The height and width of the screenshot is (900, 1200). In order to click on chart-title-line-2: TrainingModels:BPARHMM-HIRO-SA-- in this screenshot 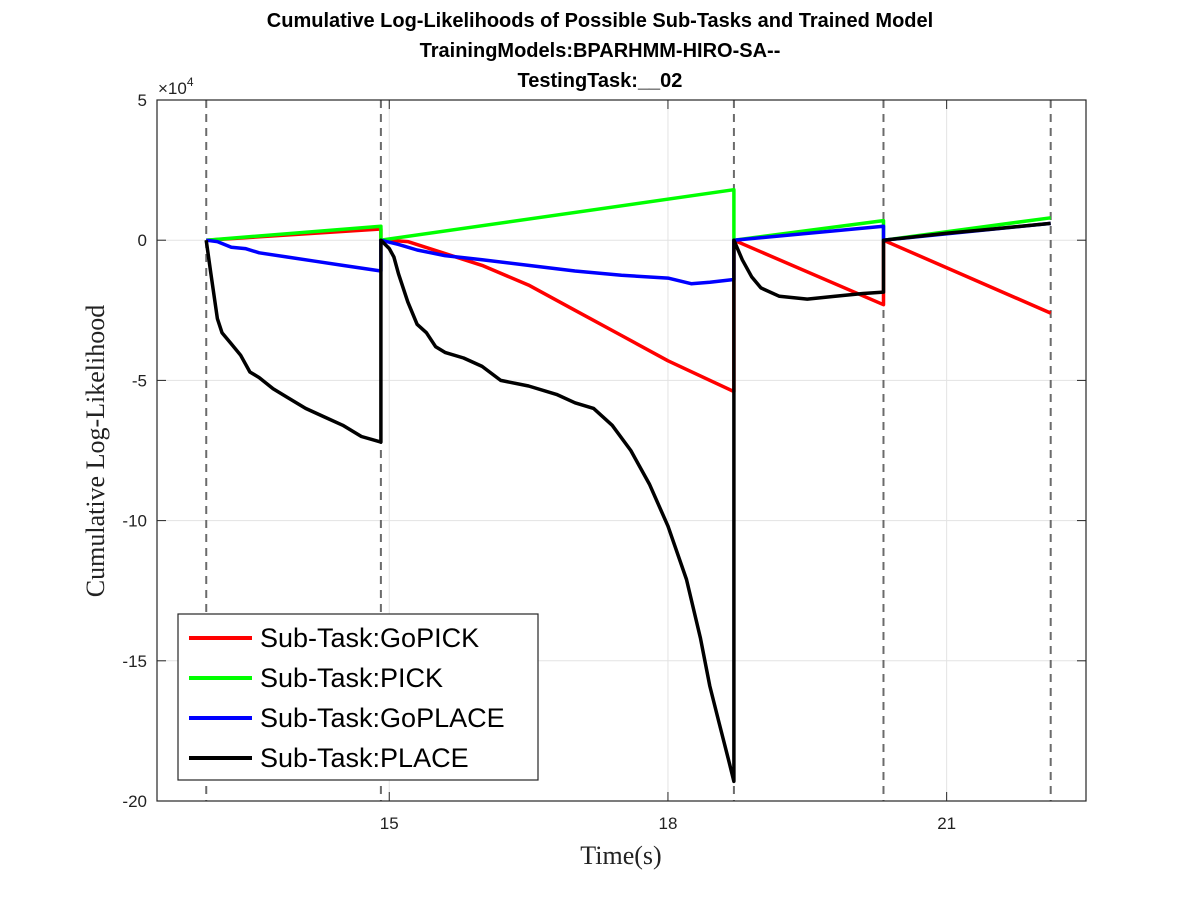, I will do `click(600, 51)`.